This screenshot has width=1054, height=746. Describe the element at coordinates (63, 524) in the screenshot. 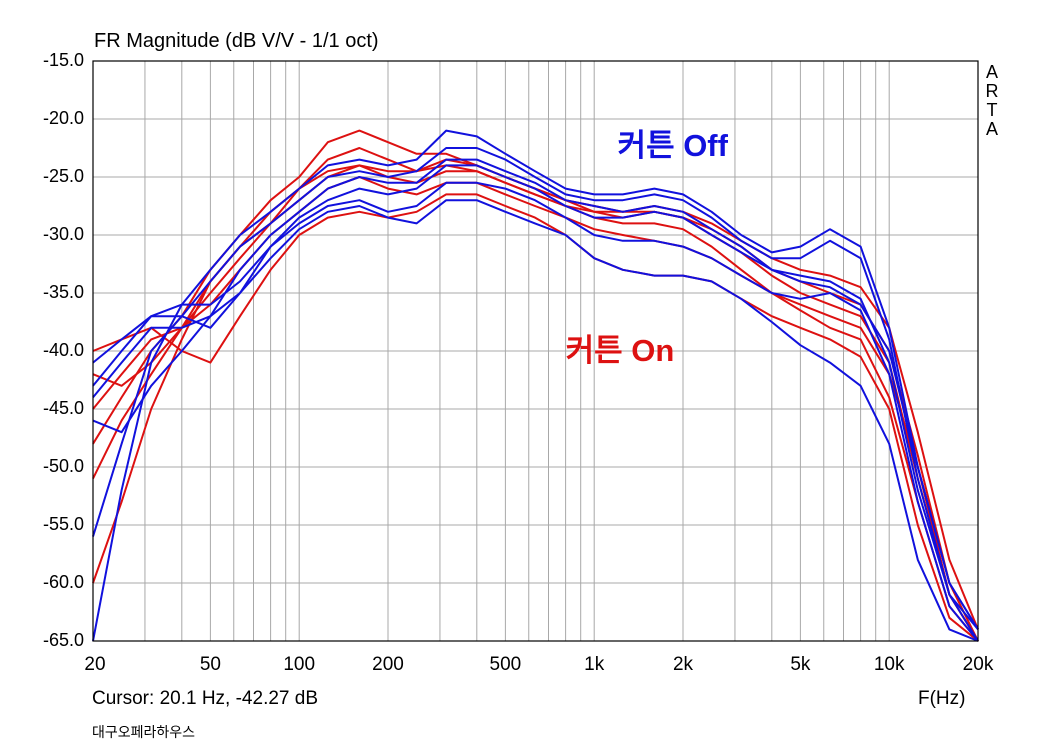

I see `y-tick-label: -55.0` at that location.